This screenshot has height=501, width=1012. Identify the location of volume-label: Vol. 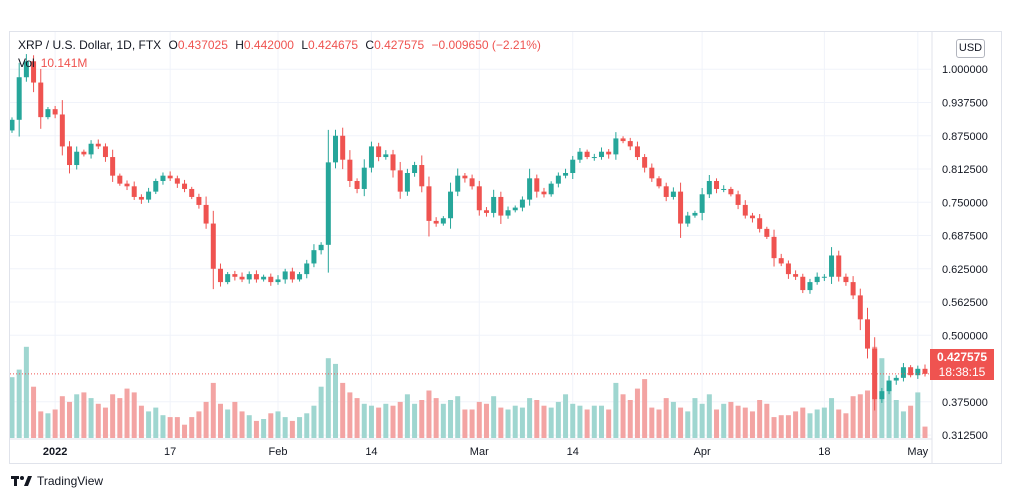
(26, 63).